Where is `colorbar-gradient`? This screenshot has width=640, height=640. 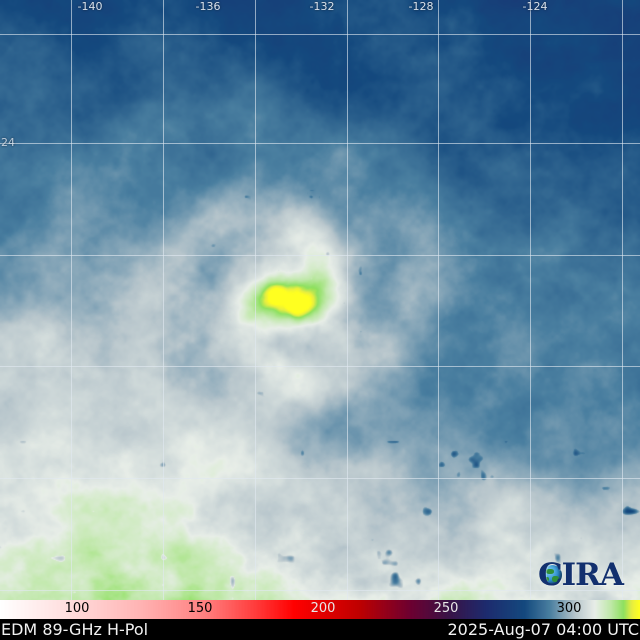 colorbar-gradient is located at coordinates (320, 609).